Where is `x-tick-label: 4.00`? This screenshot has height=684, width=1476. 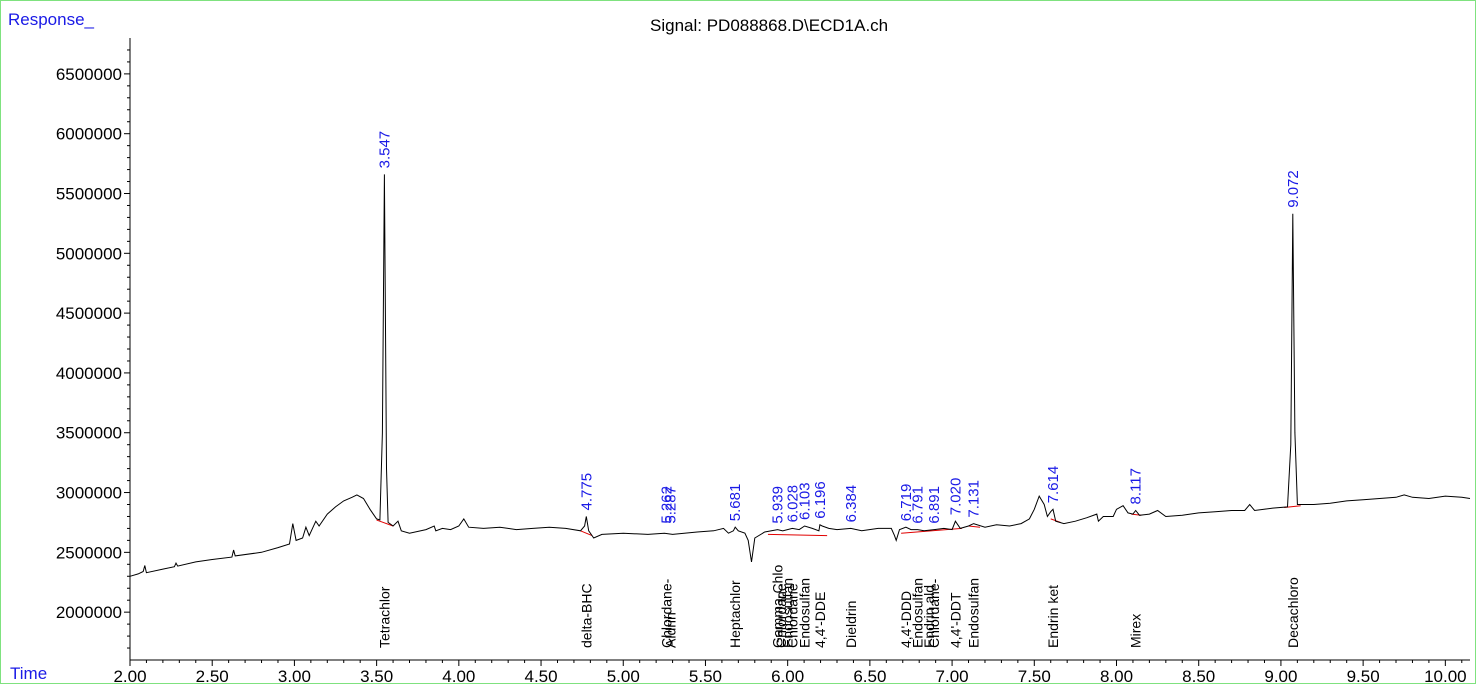 x-tick-label: 4.00 is located at coordinates (458, 675).